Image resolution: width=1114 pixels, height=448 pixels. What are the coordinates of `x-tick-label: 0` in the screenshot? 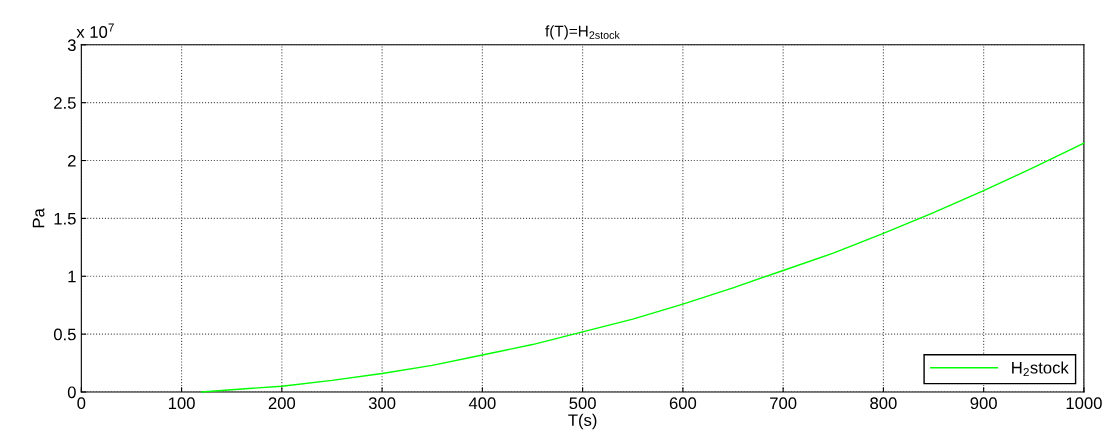 It's located at (81, 403).